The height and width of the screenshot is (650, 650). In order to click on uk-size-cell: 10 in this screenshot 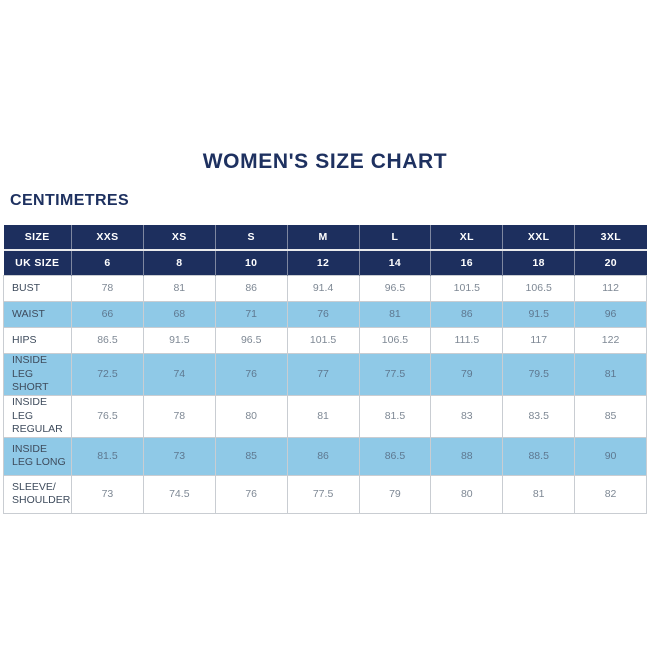, I will do `click(251, 263)`.